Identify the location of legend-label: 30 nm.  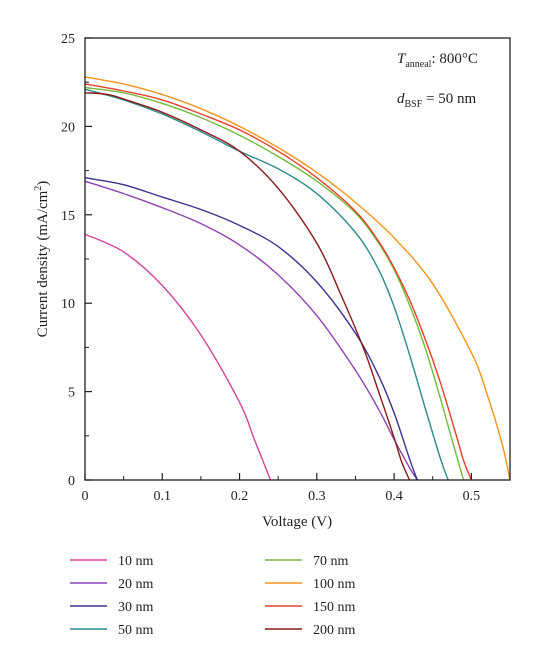
(136, 607).